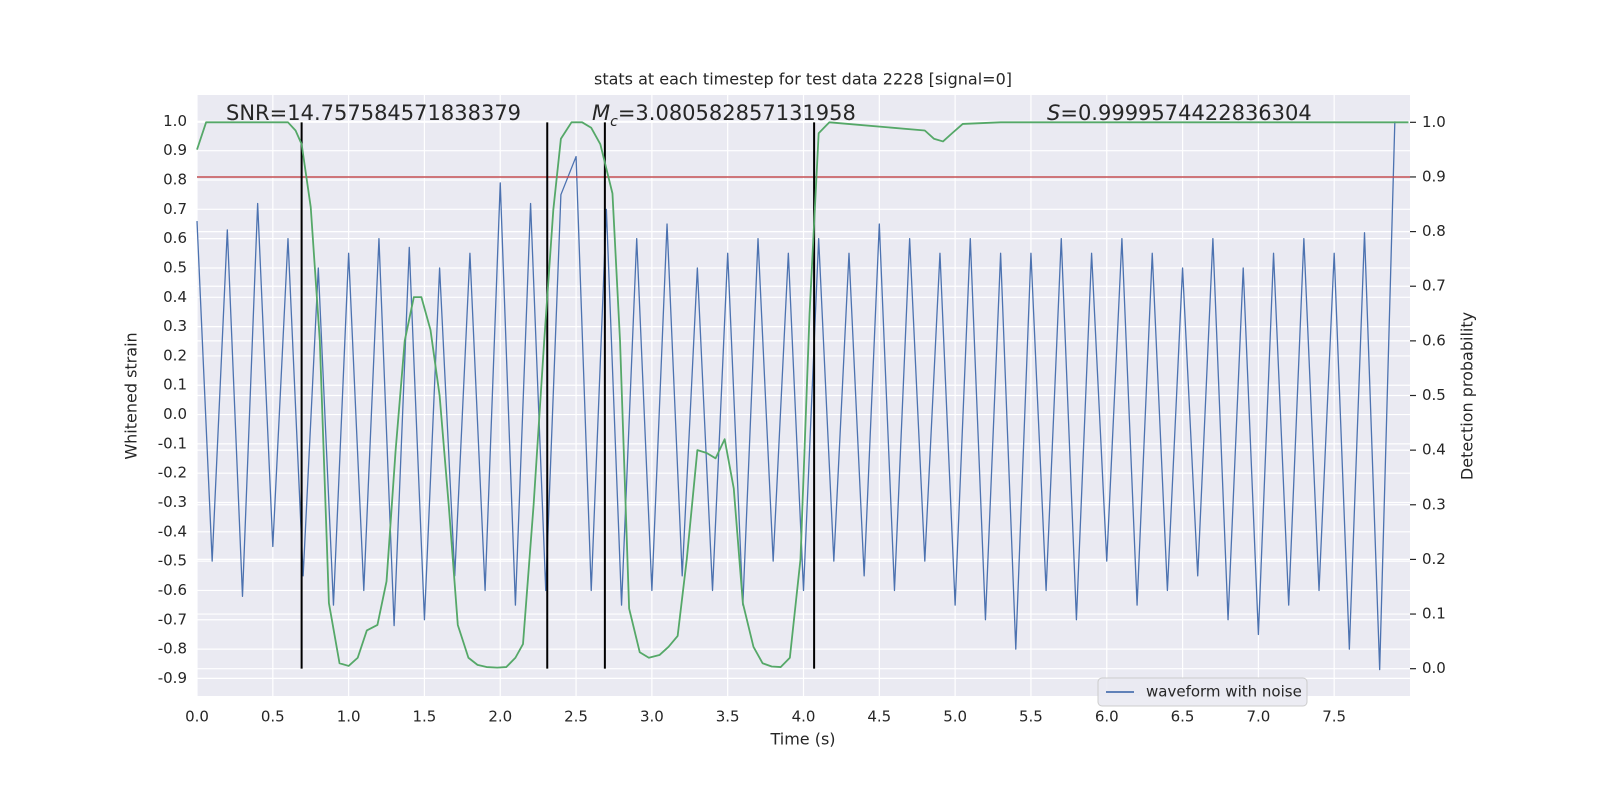 The height and width of the screenshot is (804, 1600). Describe the element at coordinates (175, 297) in the screenshot. I see `y-tick-label: 0.4` at that location.